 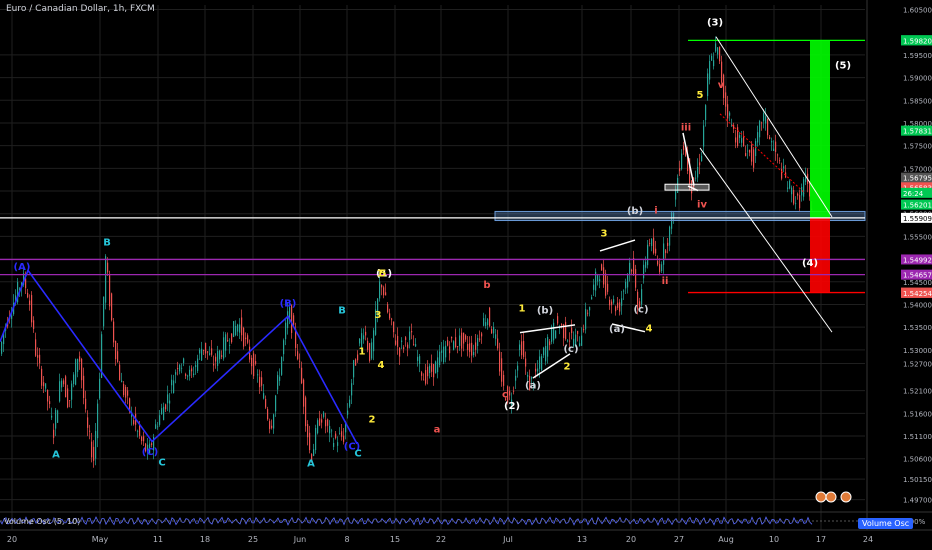 What do you see at coordinates (395, 539) in the screenshot?
I see `time-tick-label: 15` at bounding box center [395, 539].